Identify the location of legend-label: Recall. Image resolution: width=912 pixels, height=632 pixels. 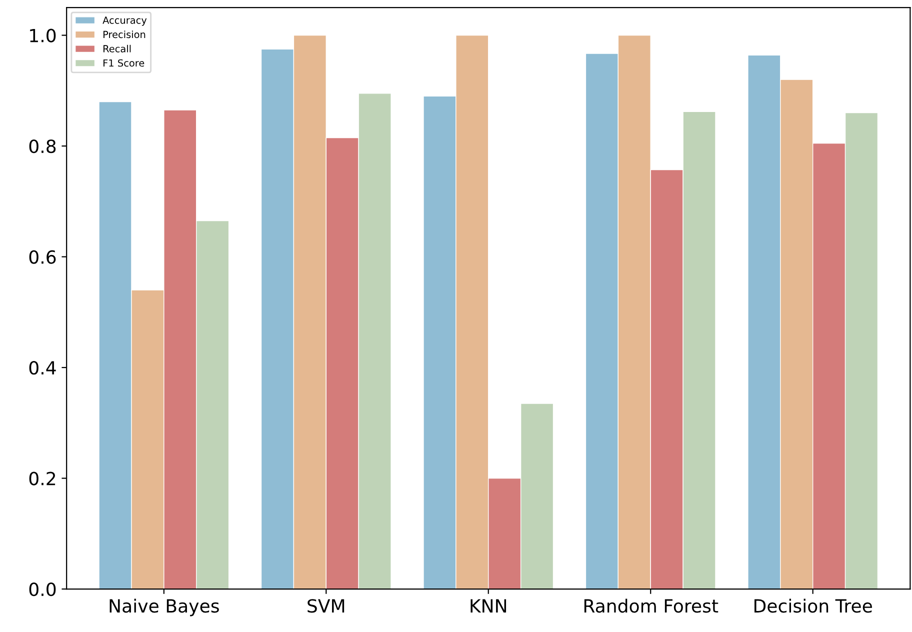
(117, 48).